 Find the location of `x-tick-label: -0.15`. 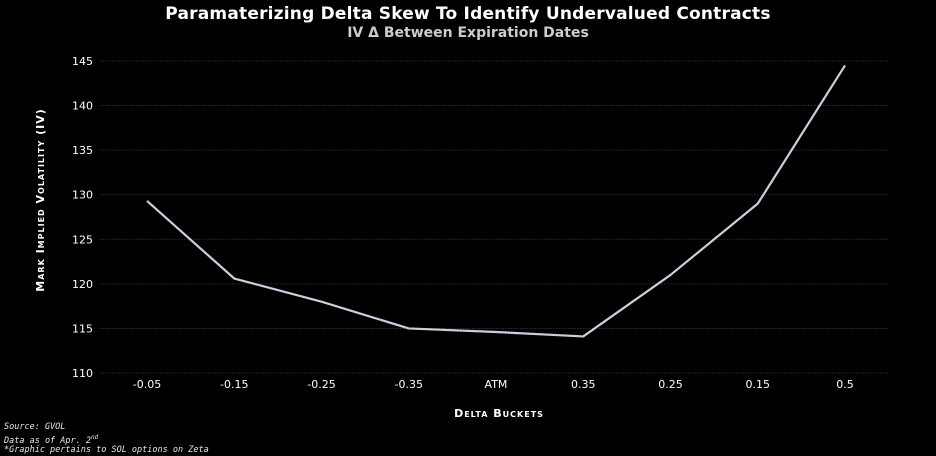

x-tick-label: -0.15 is located at coordinates (234, 384).